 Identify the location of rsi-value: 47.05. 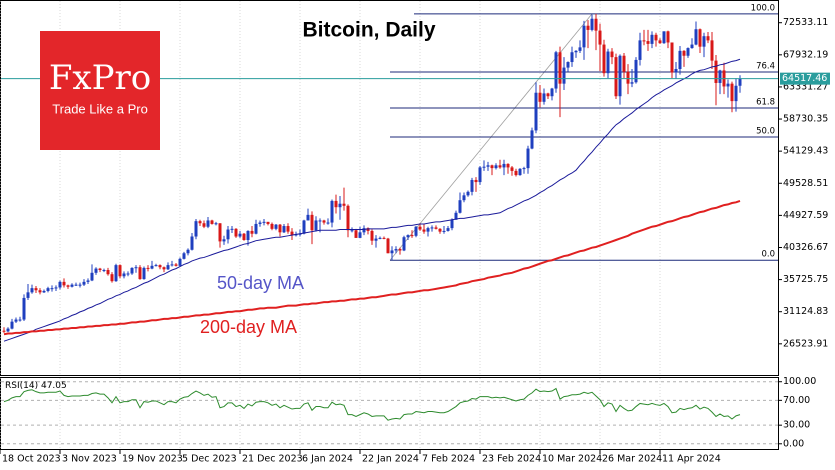
(54, 386).